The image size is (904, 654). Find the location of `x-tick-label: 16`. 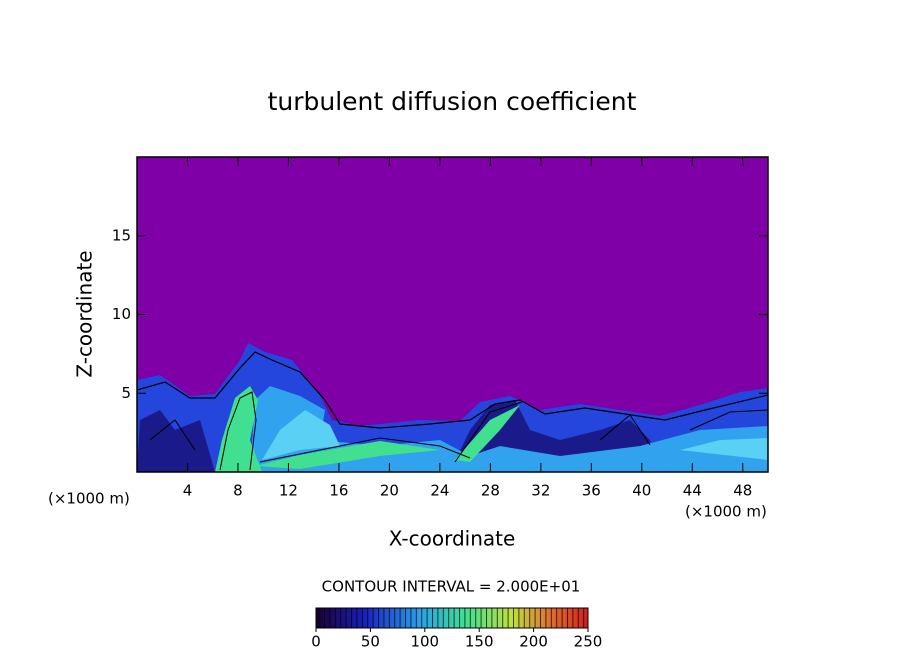

x-tick-label: 16 is located at coordinates (338, 491).